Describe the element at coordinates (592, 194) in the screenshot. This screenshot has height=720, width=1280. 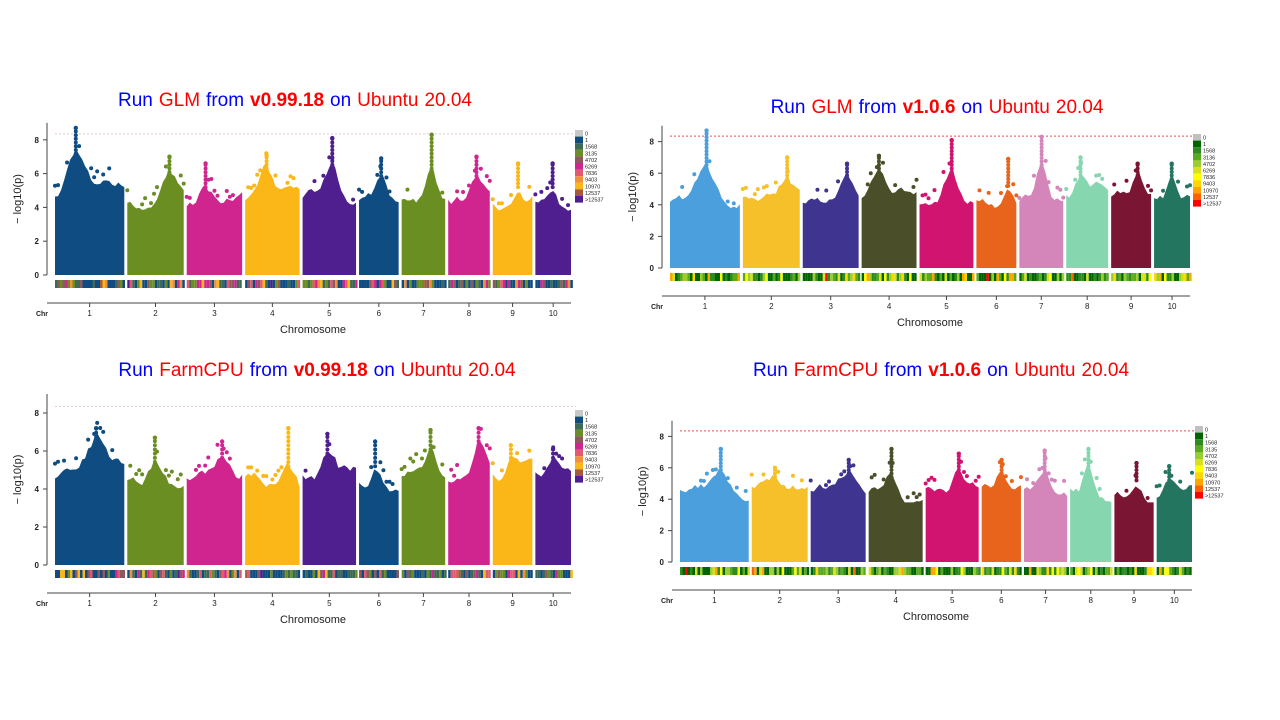
I see `legend-label: 12537` at that location.